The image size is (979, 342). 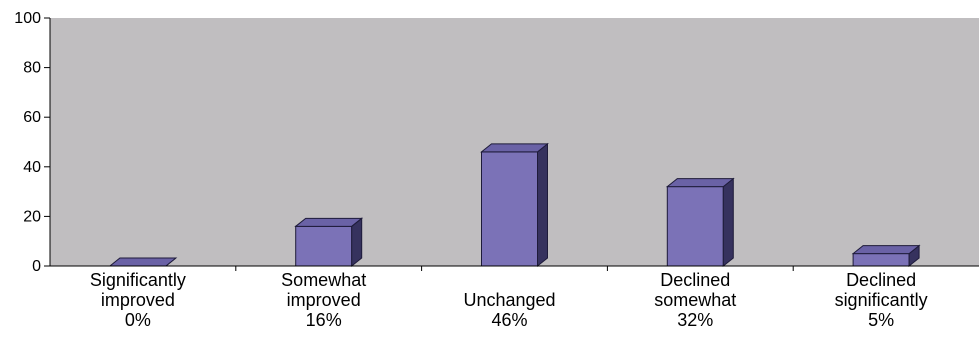 I want to click on data-label: 16%, so click(x=324, y=320).